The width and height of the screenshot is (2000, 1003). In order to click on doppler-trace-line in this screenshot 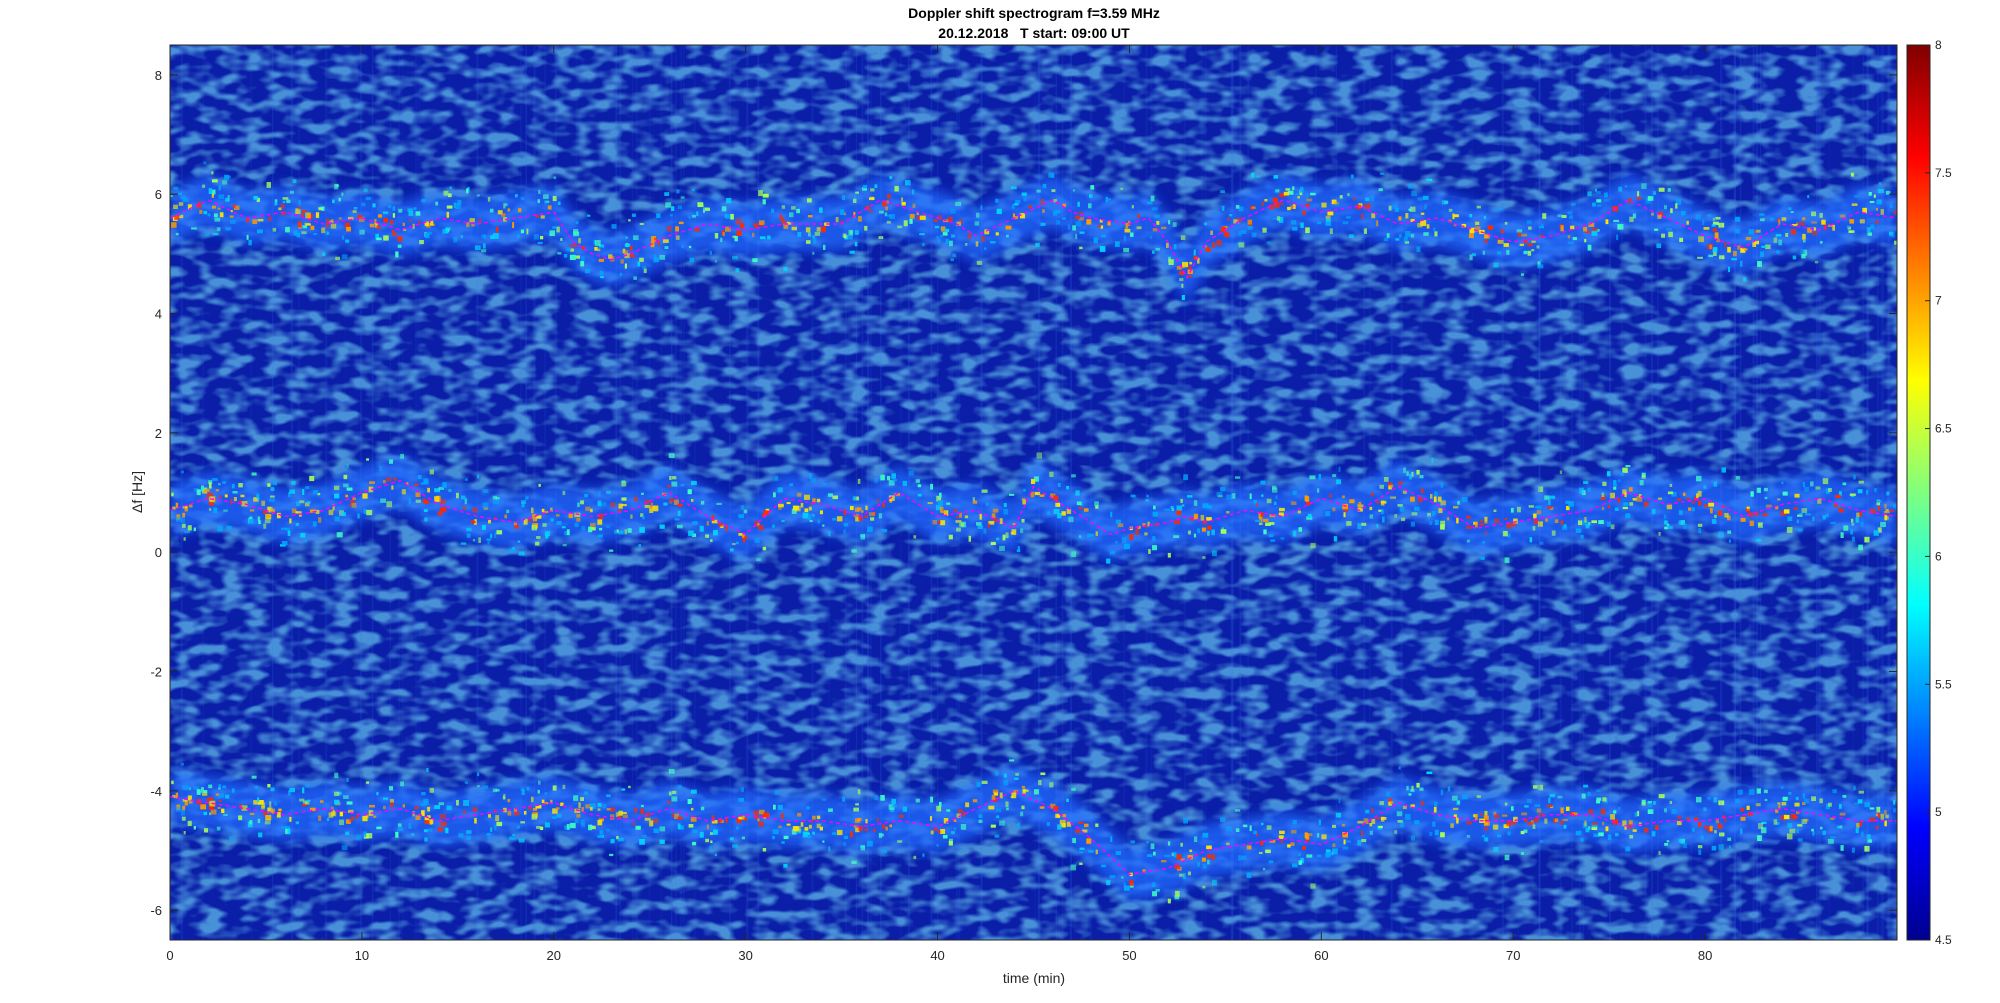, I will do `click(1033, 239)`.